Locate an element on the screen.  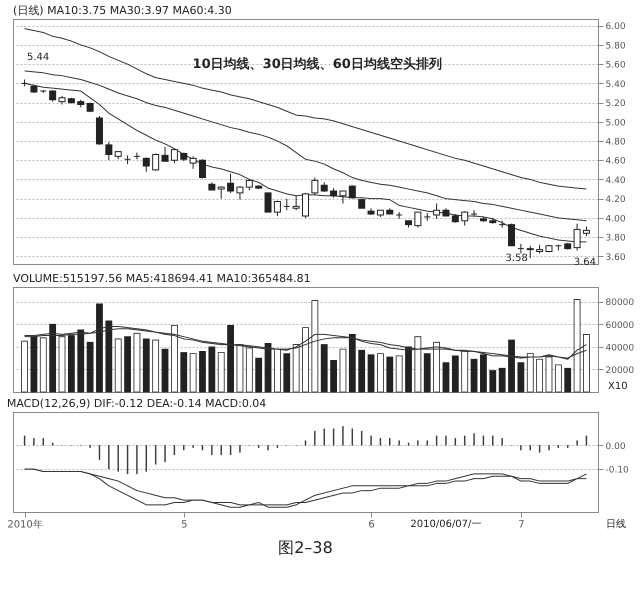
y-tick-label: 3.60 is located at coordinates (616, 257).